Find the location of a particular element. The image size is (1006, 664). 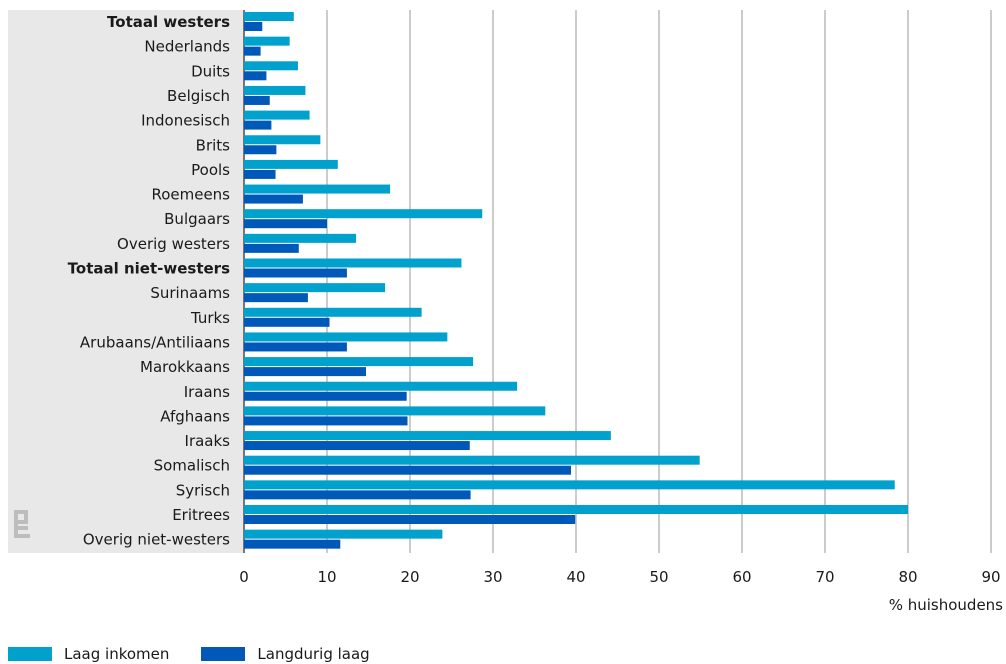

x-tick-label: 60 is located at coordinates (741, 577).